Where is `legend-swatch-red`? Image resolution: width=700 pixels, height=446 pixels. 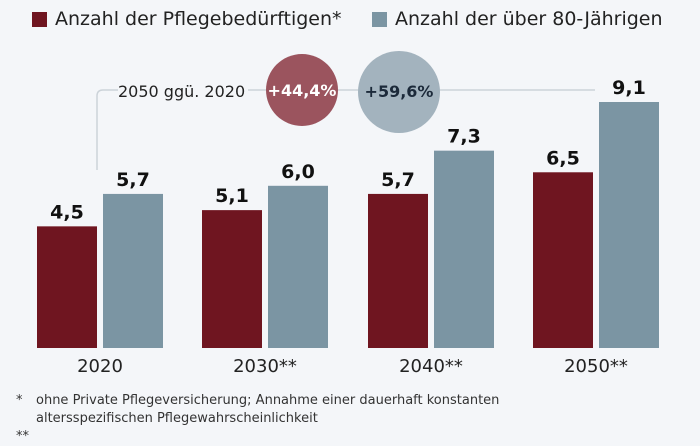 legend-swatch-red is located at coordinates (39, 19).